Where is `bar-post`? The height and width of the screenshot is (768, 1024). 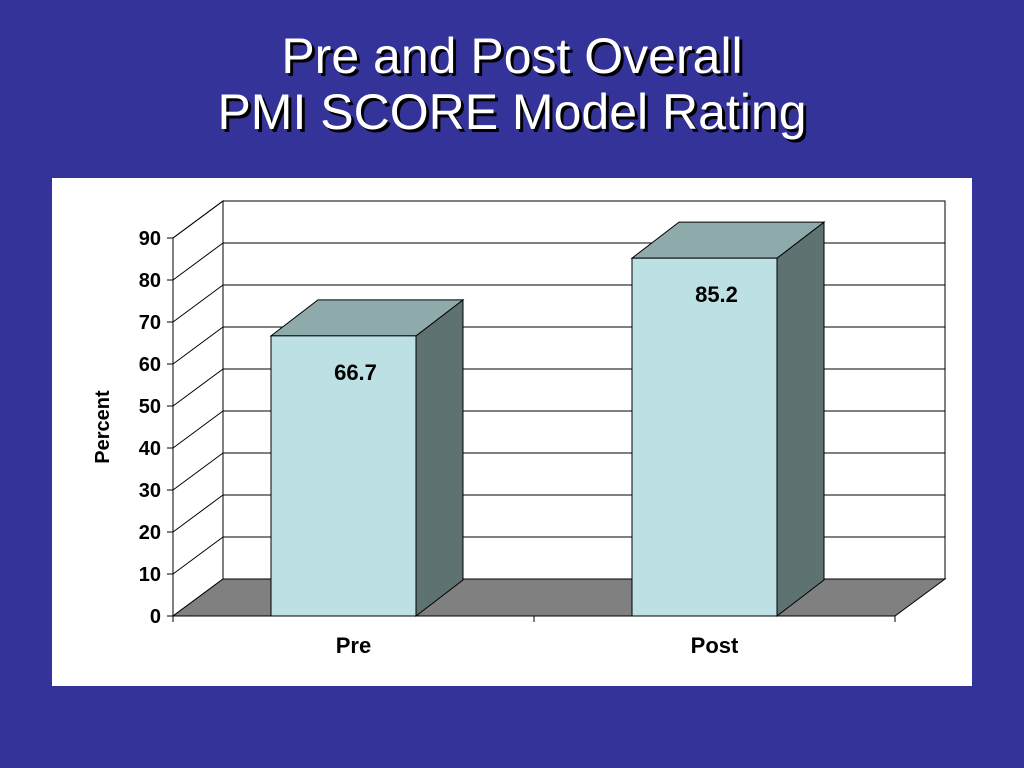
bar-post is located at coordinates (704, 437).